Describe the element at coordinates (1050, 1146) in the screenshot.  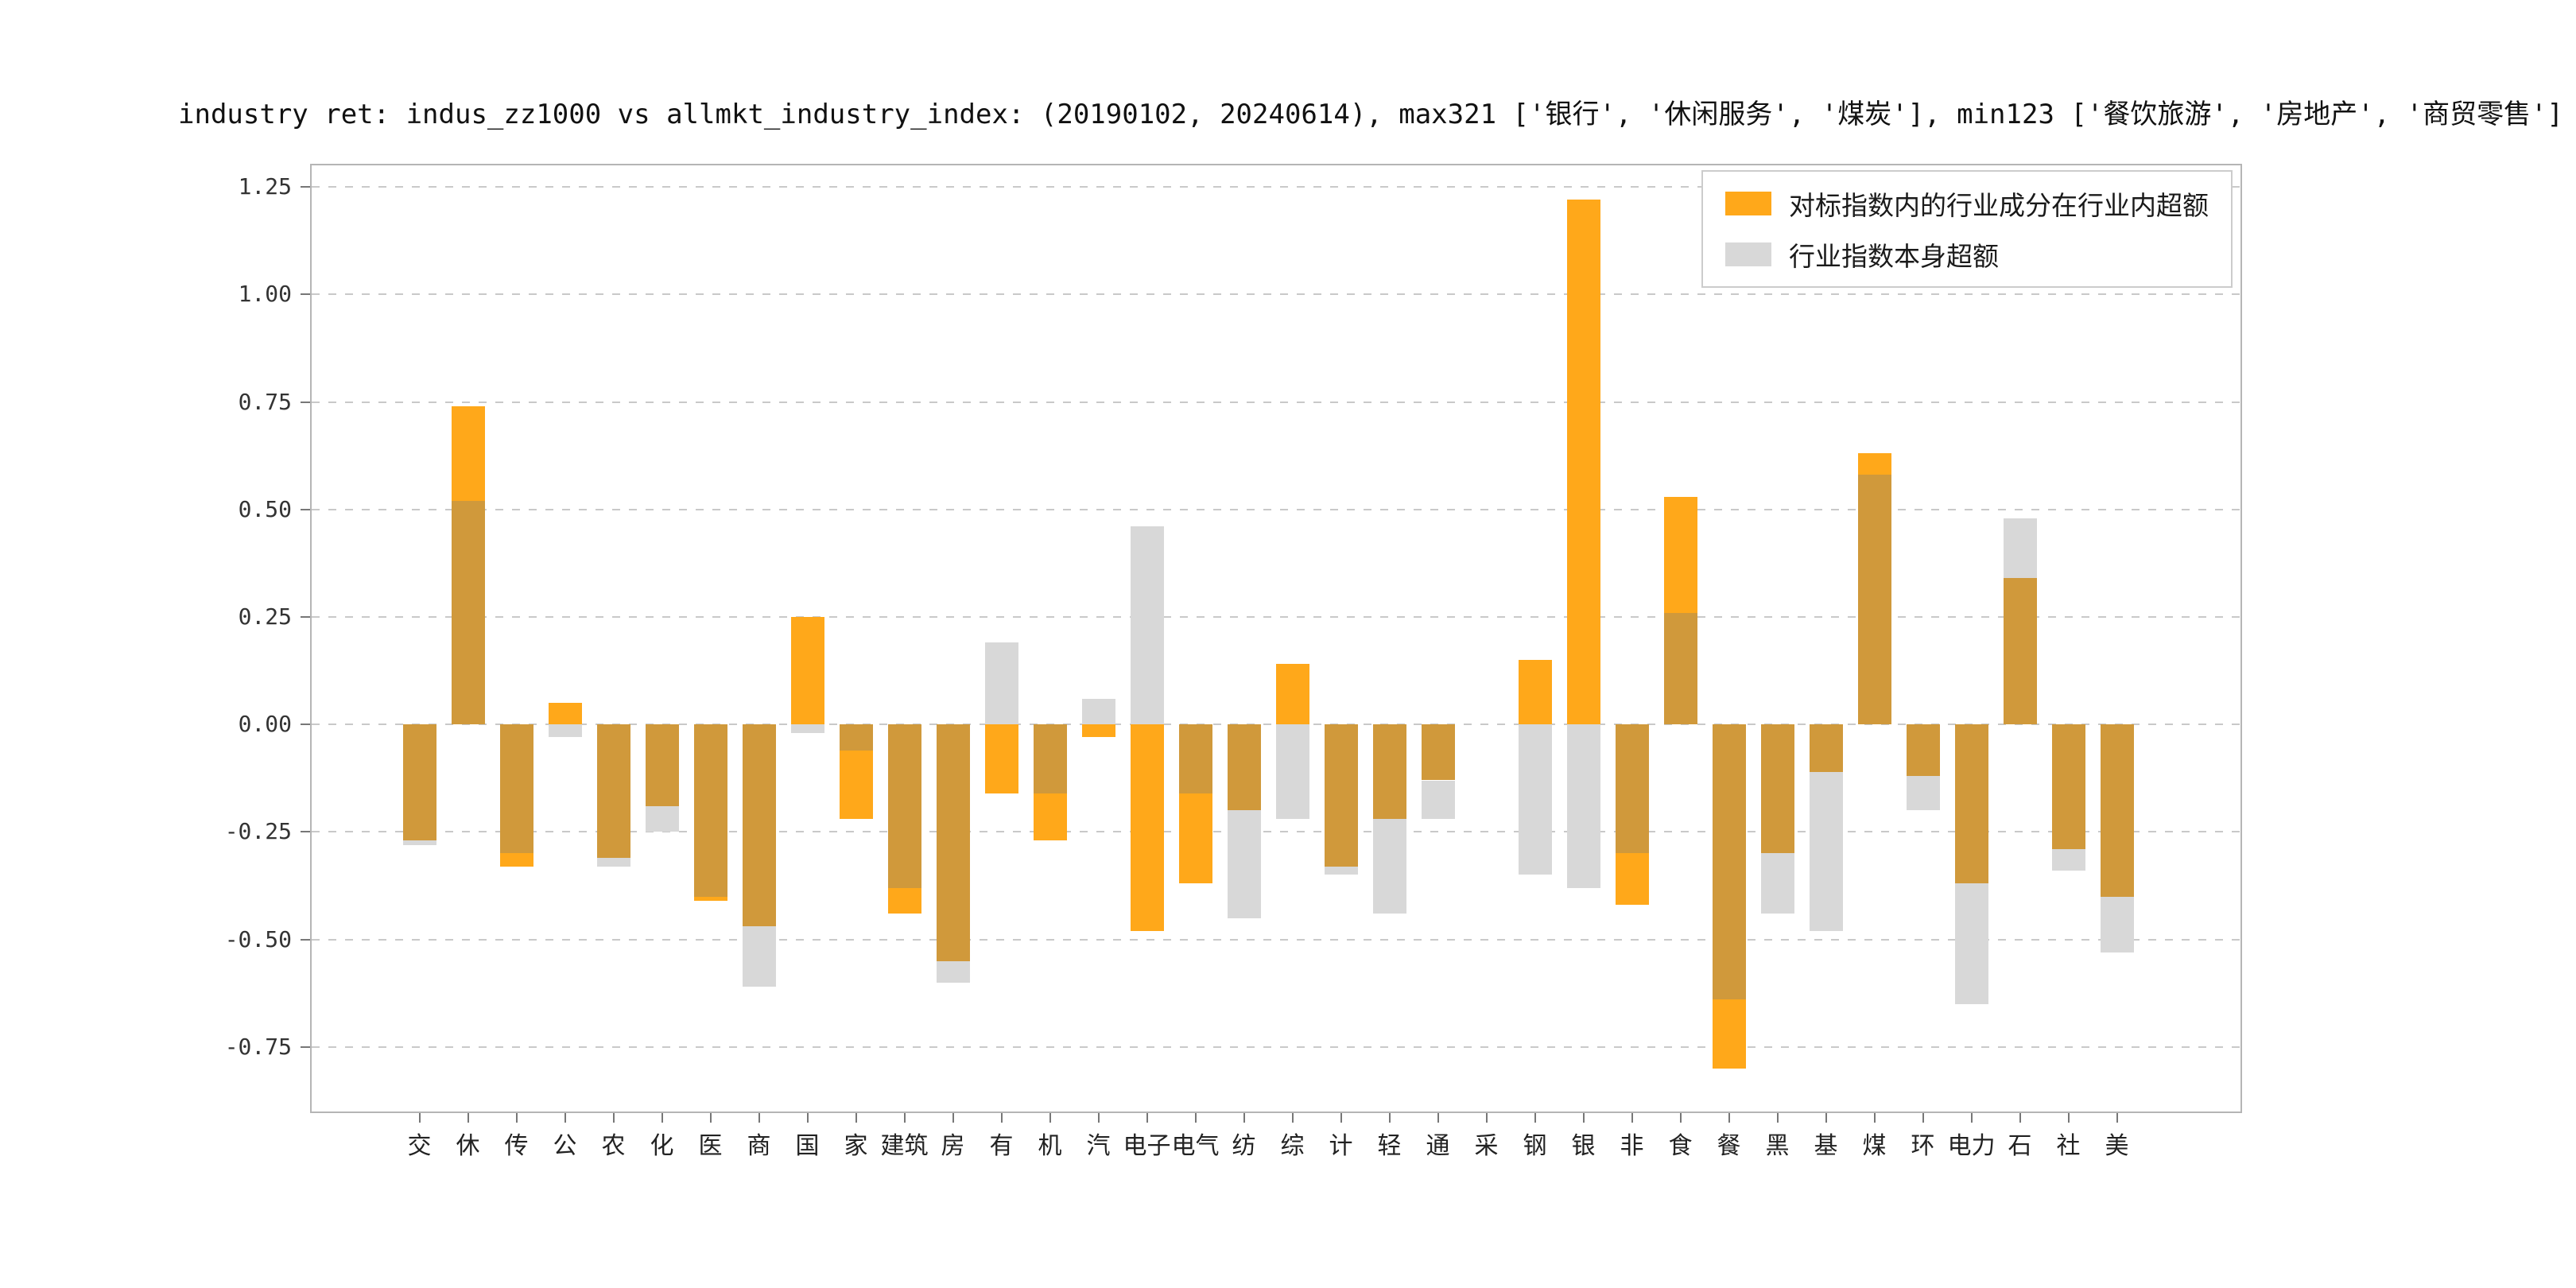
I see `x-tick-label: 机` at that location.